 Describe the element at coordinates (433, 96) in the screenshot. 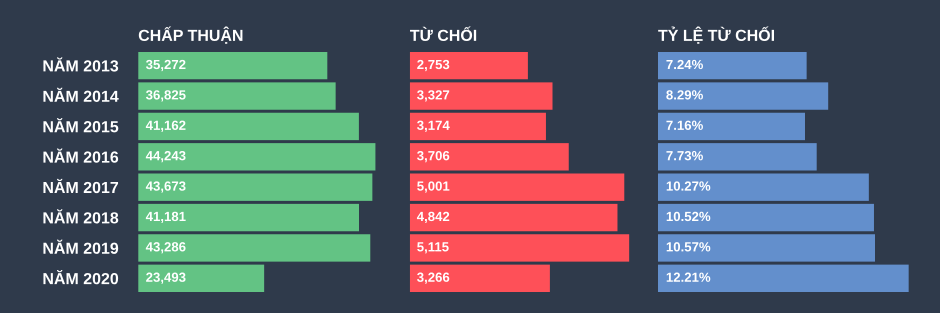

I see `data-label: 3,327` at that location.